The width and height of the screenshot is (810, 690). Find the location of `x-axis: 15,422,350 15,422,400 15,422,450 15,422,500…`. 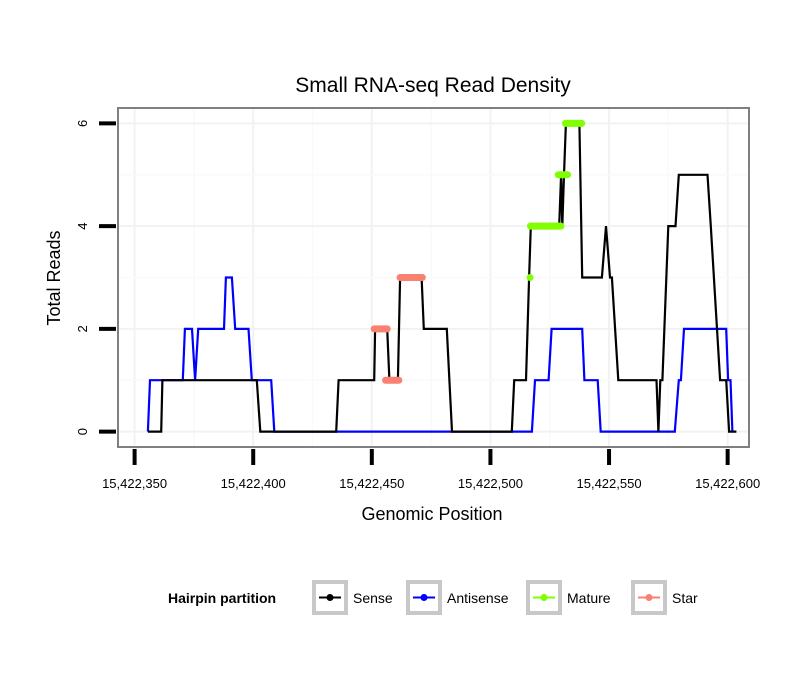

x-axis: 15,422,350 15,422,400 15,422,450 15,422,500… is located at coordinates (431, 470).